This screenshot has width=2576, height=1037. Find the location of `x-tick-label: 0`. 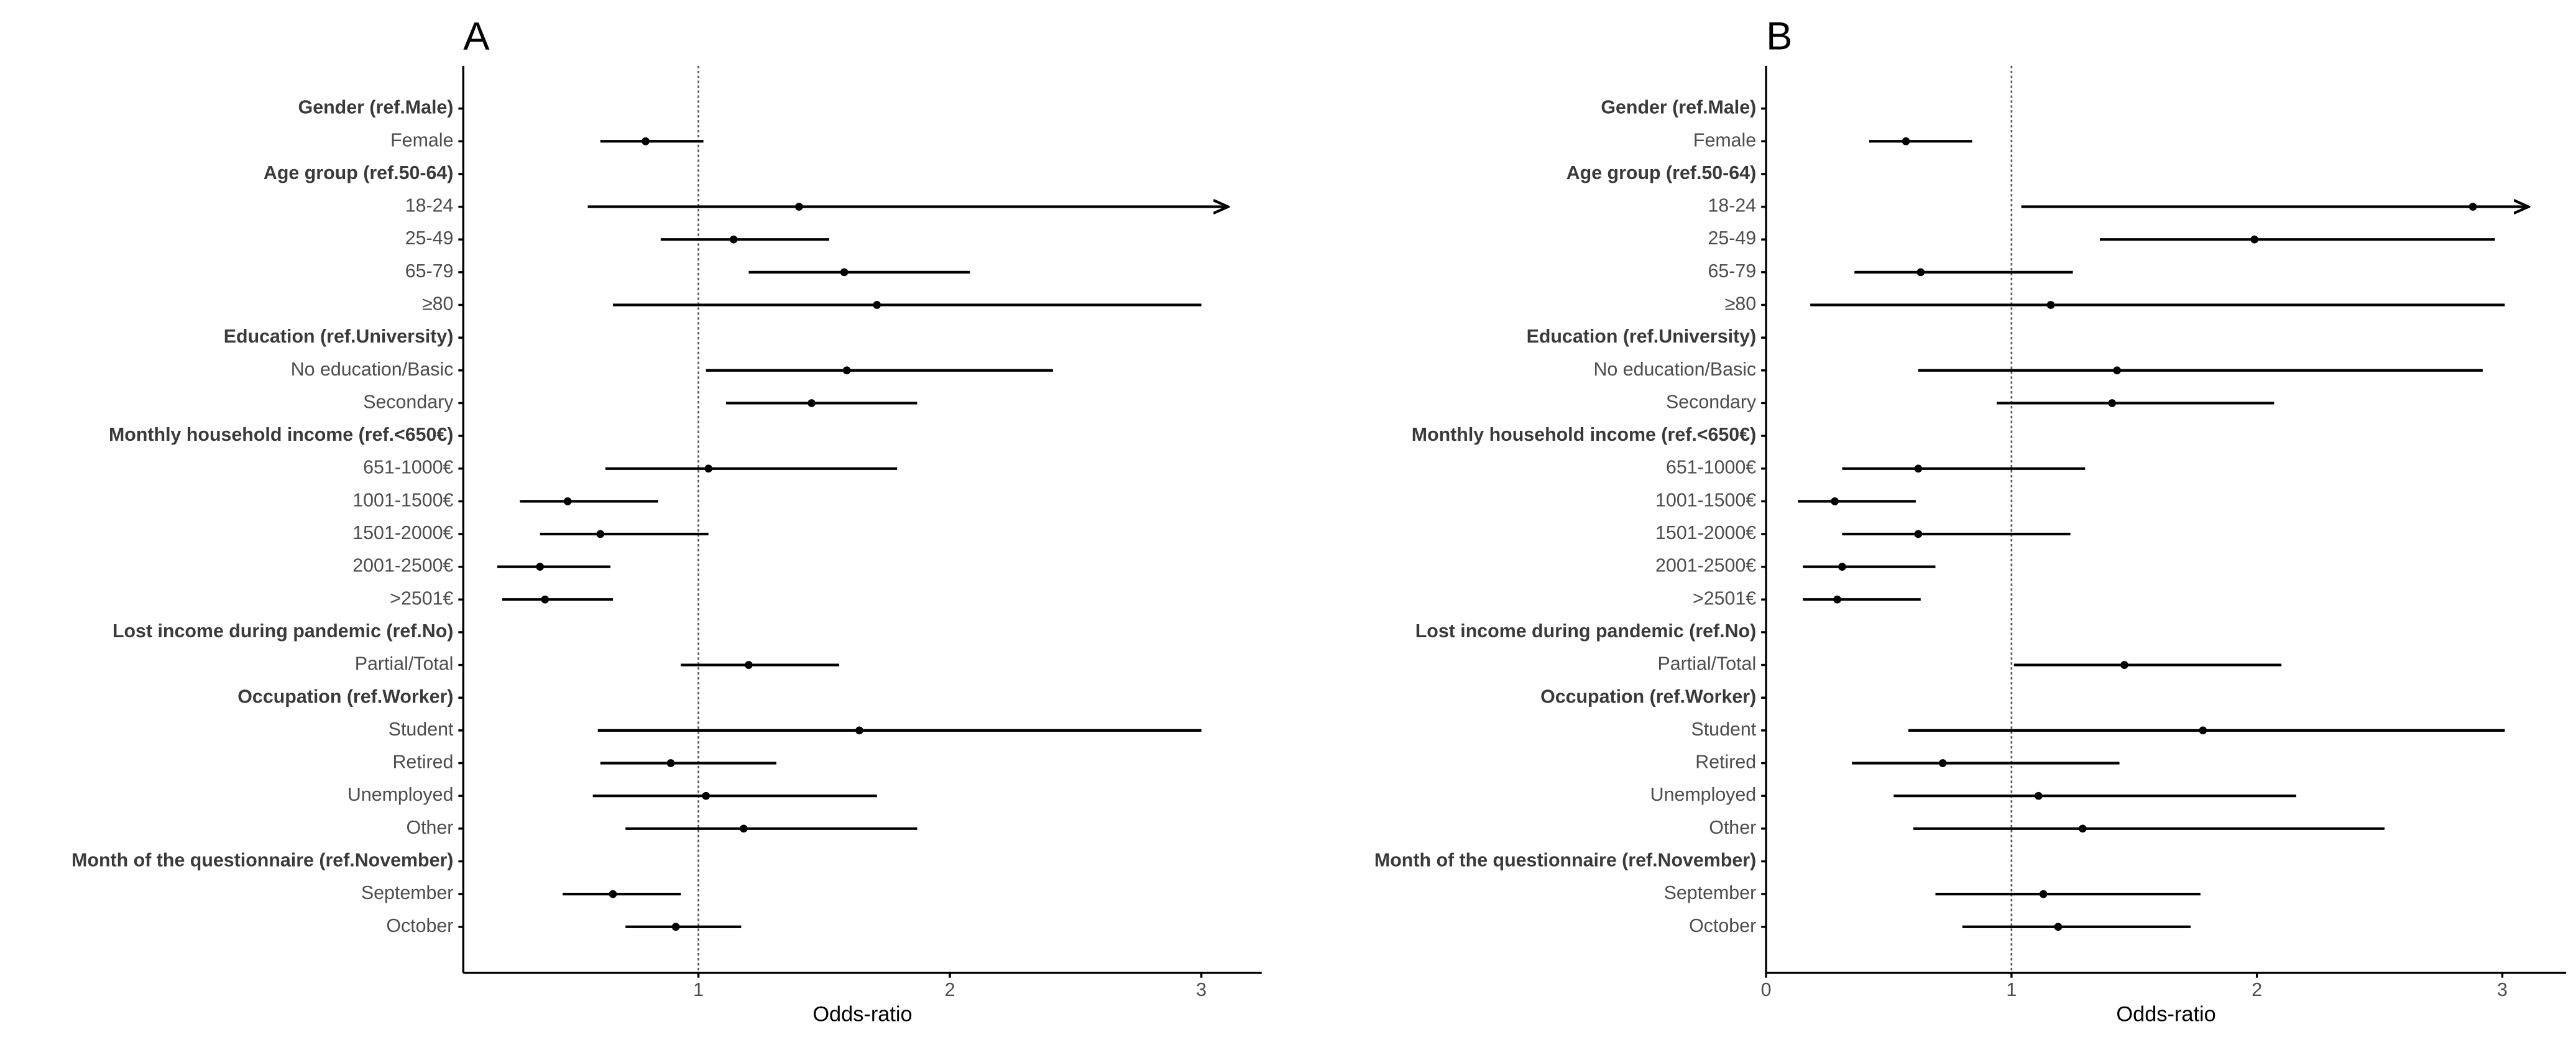

x-tick-label: 0 is located at coordinates (1766, 989).